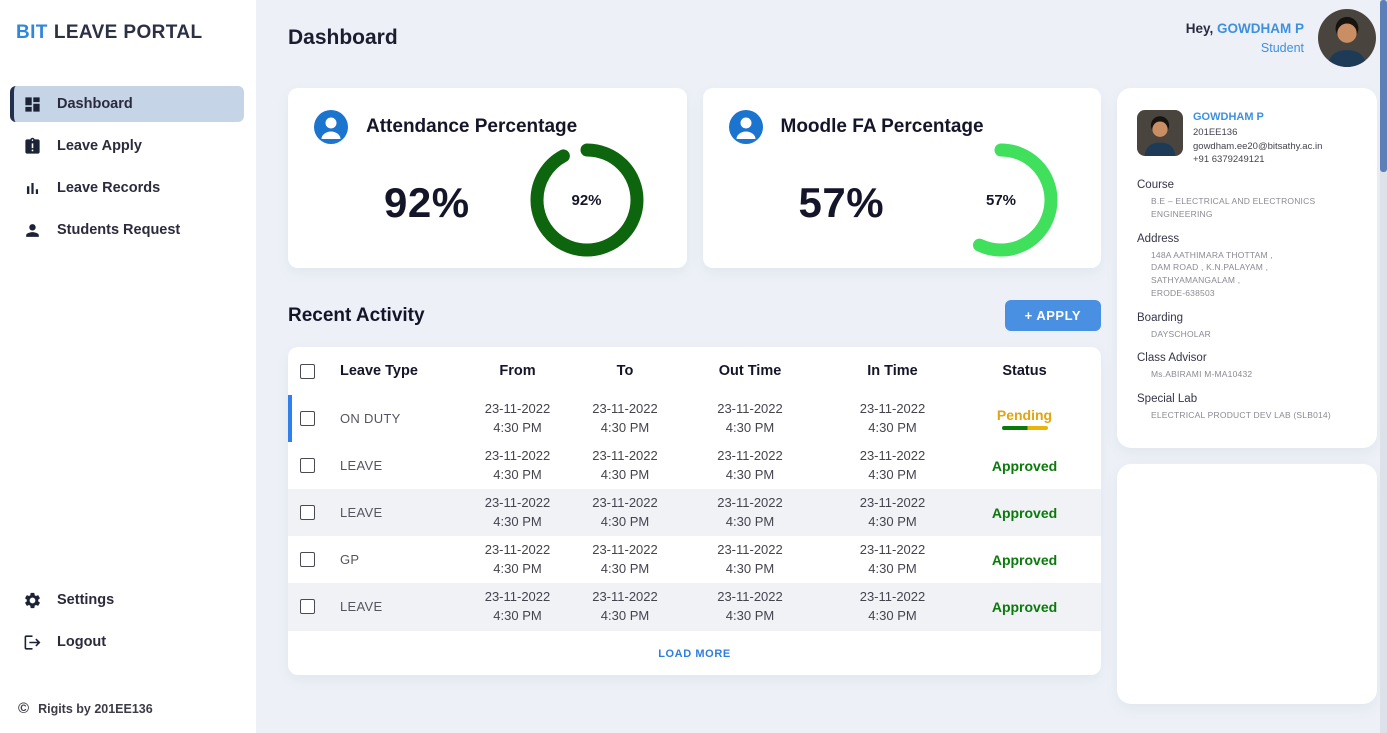 Image resolution: width=1387 pixels, height=733 pixels. Describe the element at coordinates (694, 654) in the screenshot. I see `load-more-button: LOAD MORE` at that location.